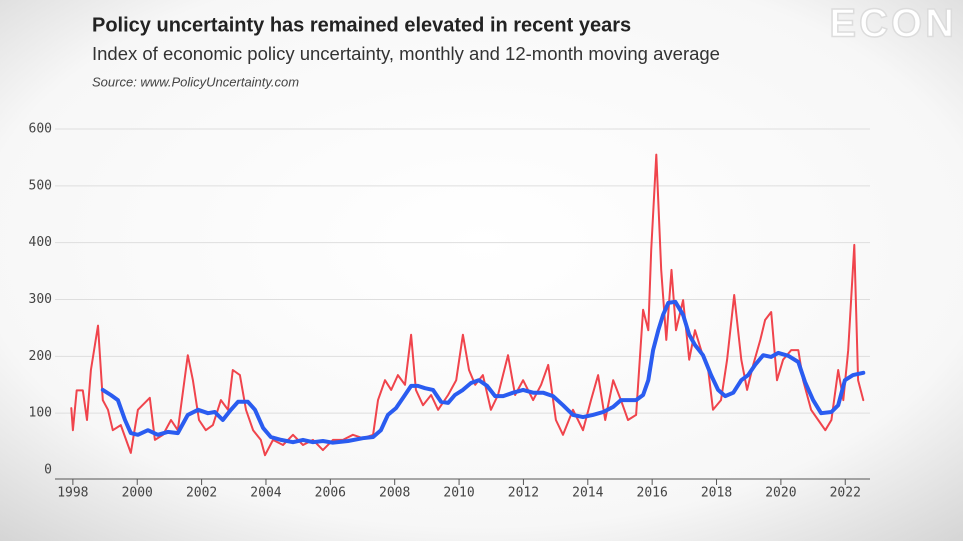  Describe the element at coordinates (72, 493) in the screenshot. I see `x-tick-label: 1998` at that location.